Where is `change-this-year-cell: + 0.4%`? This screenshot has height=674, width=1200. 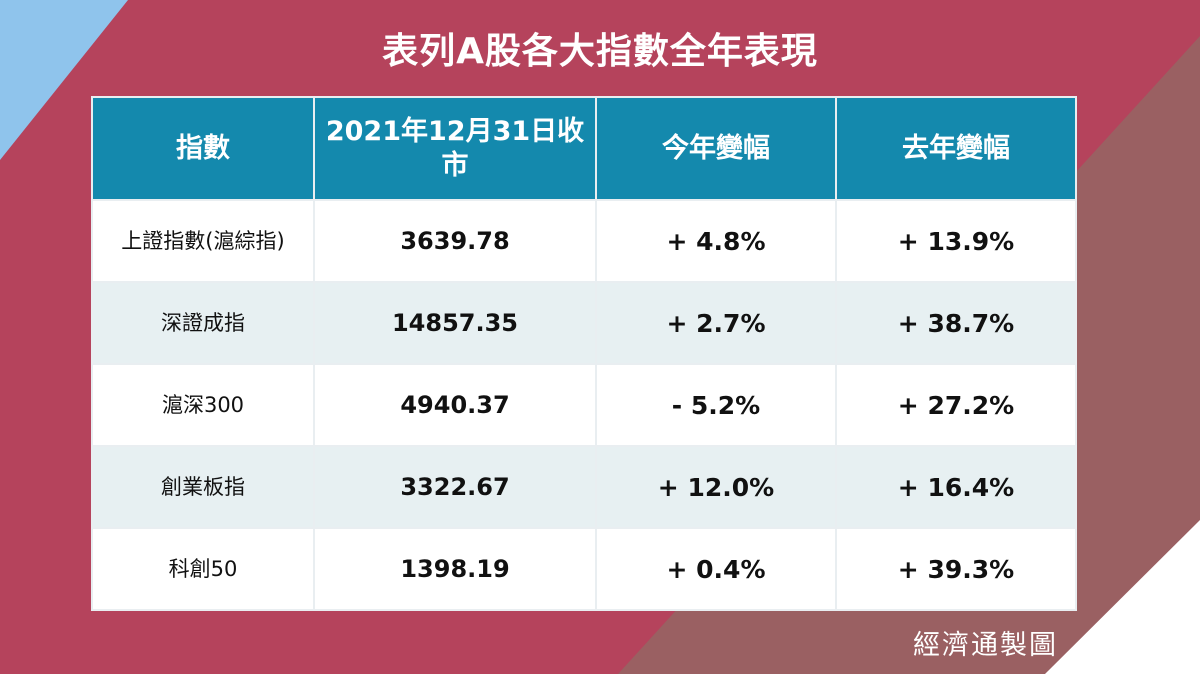
change-this-year-cell: + 0.4% is located at coordinates (716, 569).